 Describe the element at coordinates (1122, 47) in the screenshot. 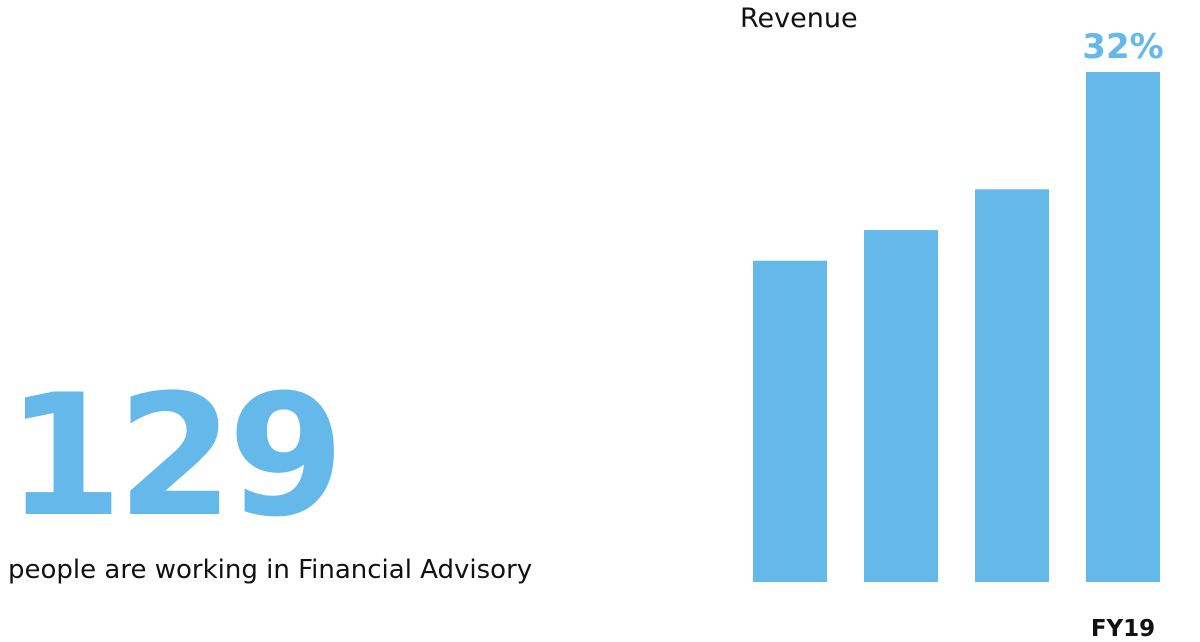

I see `bar-value-label-4: 32%` at that location.